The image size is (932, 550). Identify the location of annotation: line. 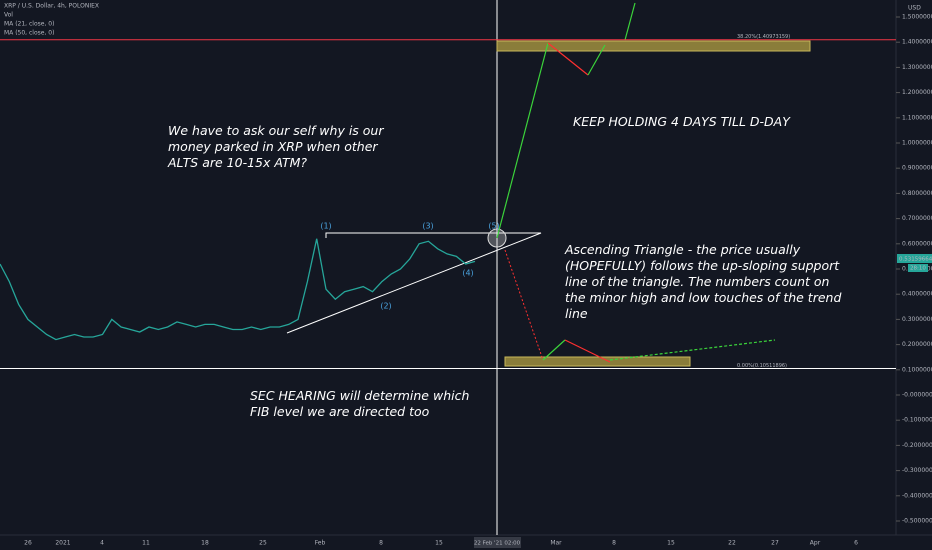
(576, 313).